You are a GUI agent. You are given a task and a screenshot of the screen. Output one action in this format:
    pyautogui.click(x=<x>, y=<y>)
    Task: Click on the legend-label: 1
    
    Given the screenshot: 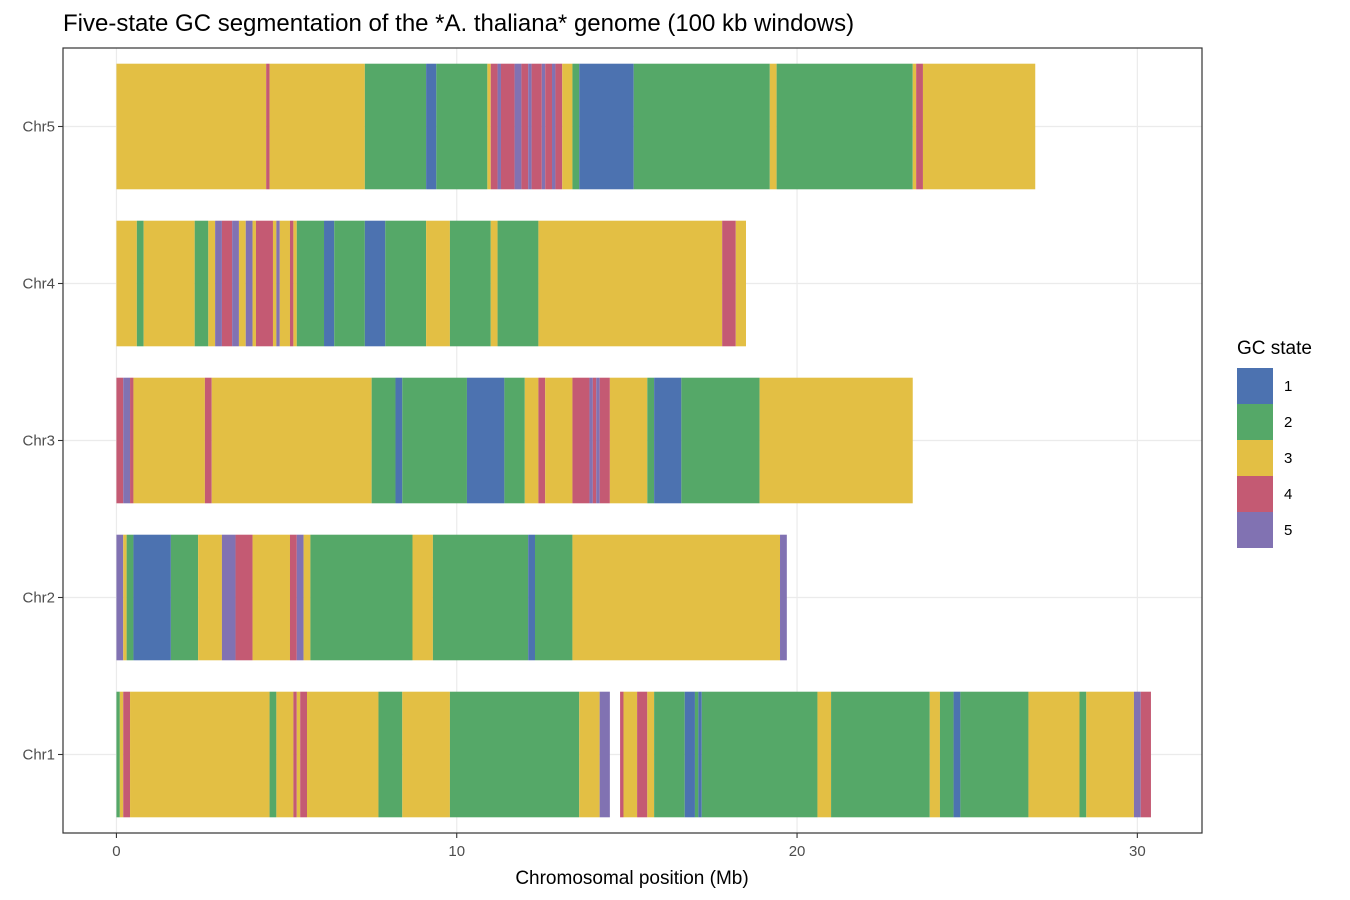 What is the action you would take?
    pyautogui.click(x=1288, y=386)
    